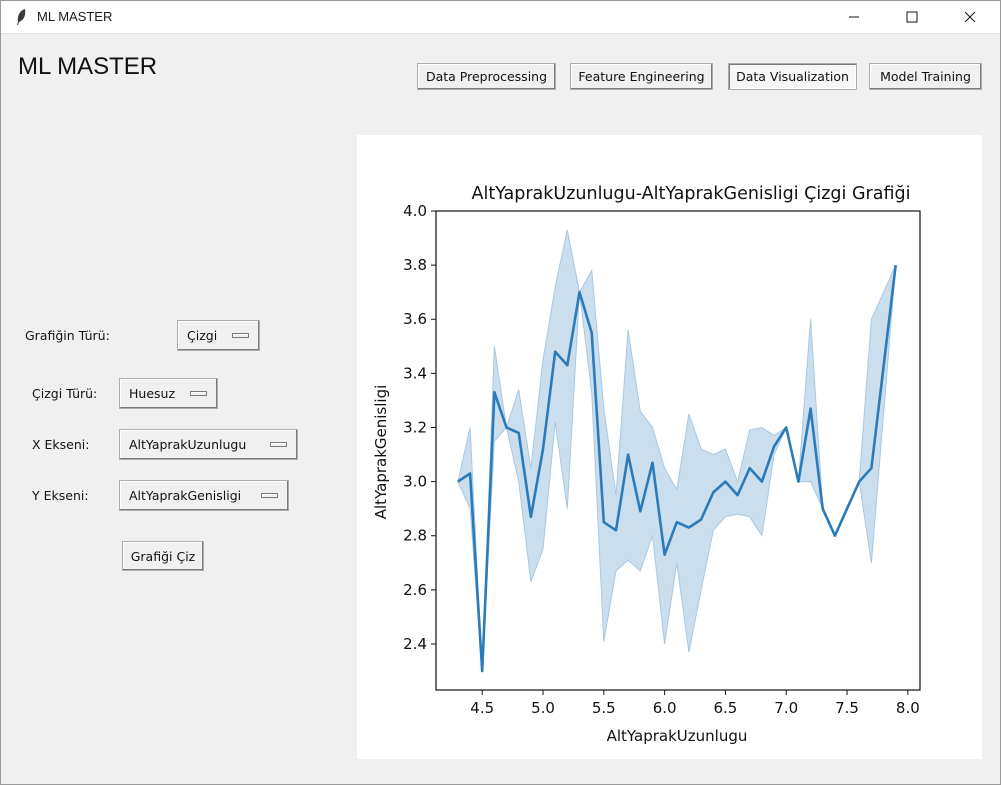 The width and height of the screenshot is (1001, 785). What do you see at coordinates (67, 335) in the screenshot?
I see `chart-type-label: Grafiğin Türü:` at bounding box center [67, 335].